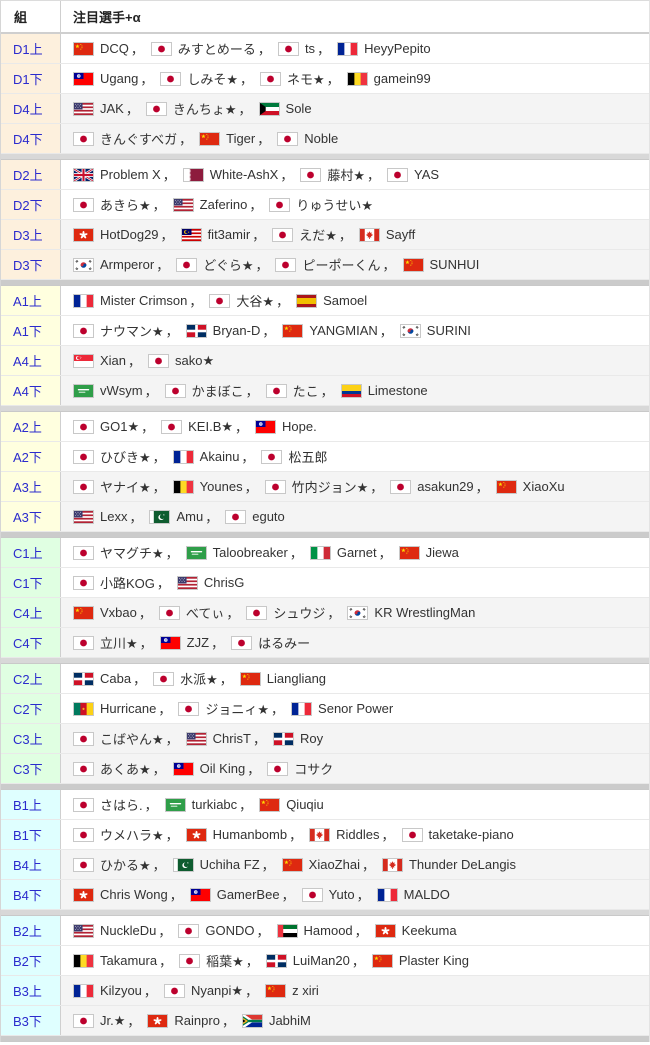  What do you see at coordinates (31, 960) in the screenshot?
I see `group-label-B2下: B2下` at bounding box center [31, 960].